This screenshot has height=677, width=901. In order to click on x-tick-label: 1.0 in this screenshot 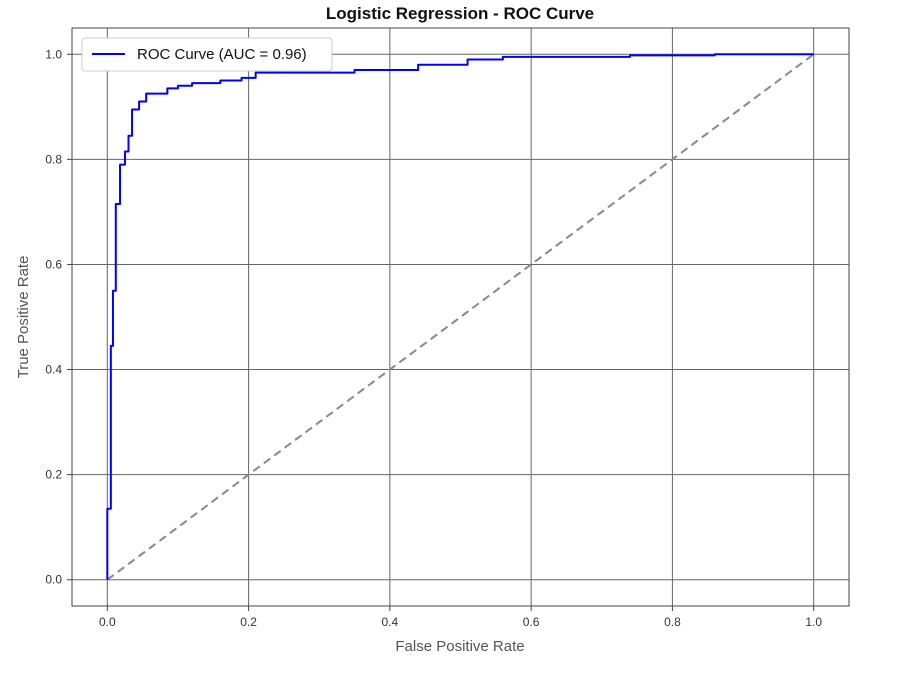, I will do `click(813, 622)`.